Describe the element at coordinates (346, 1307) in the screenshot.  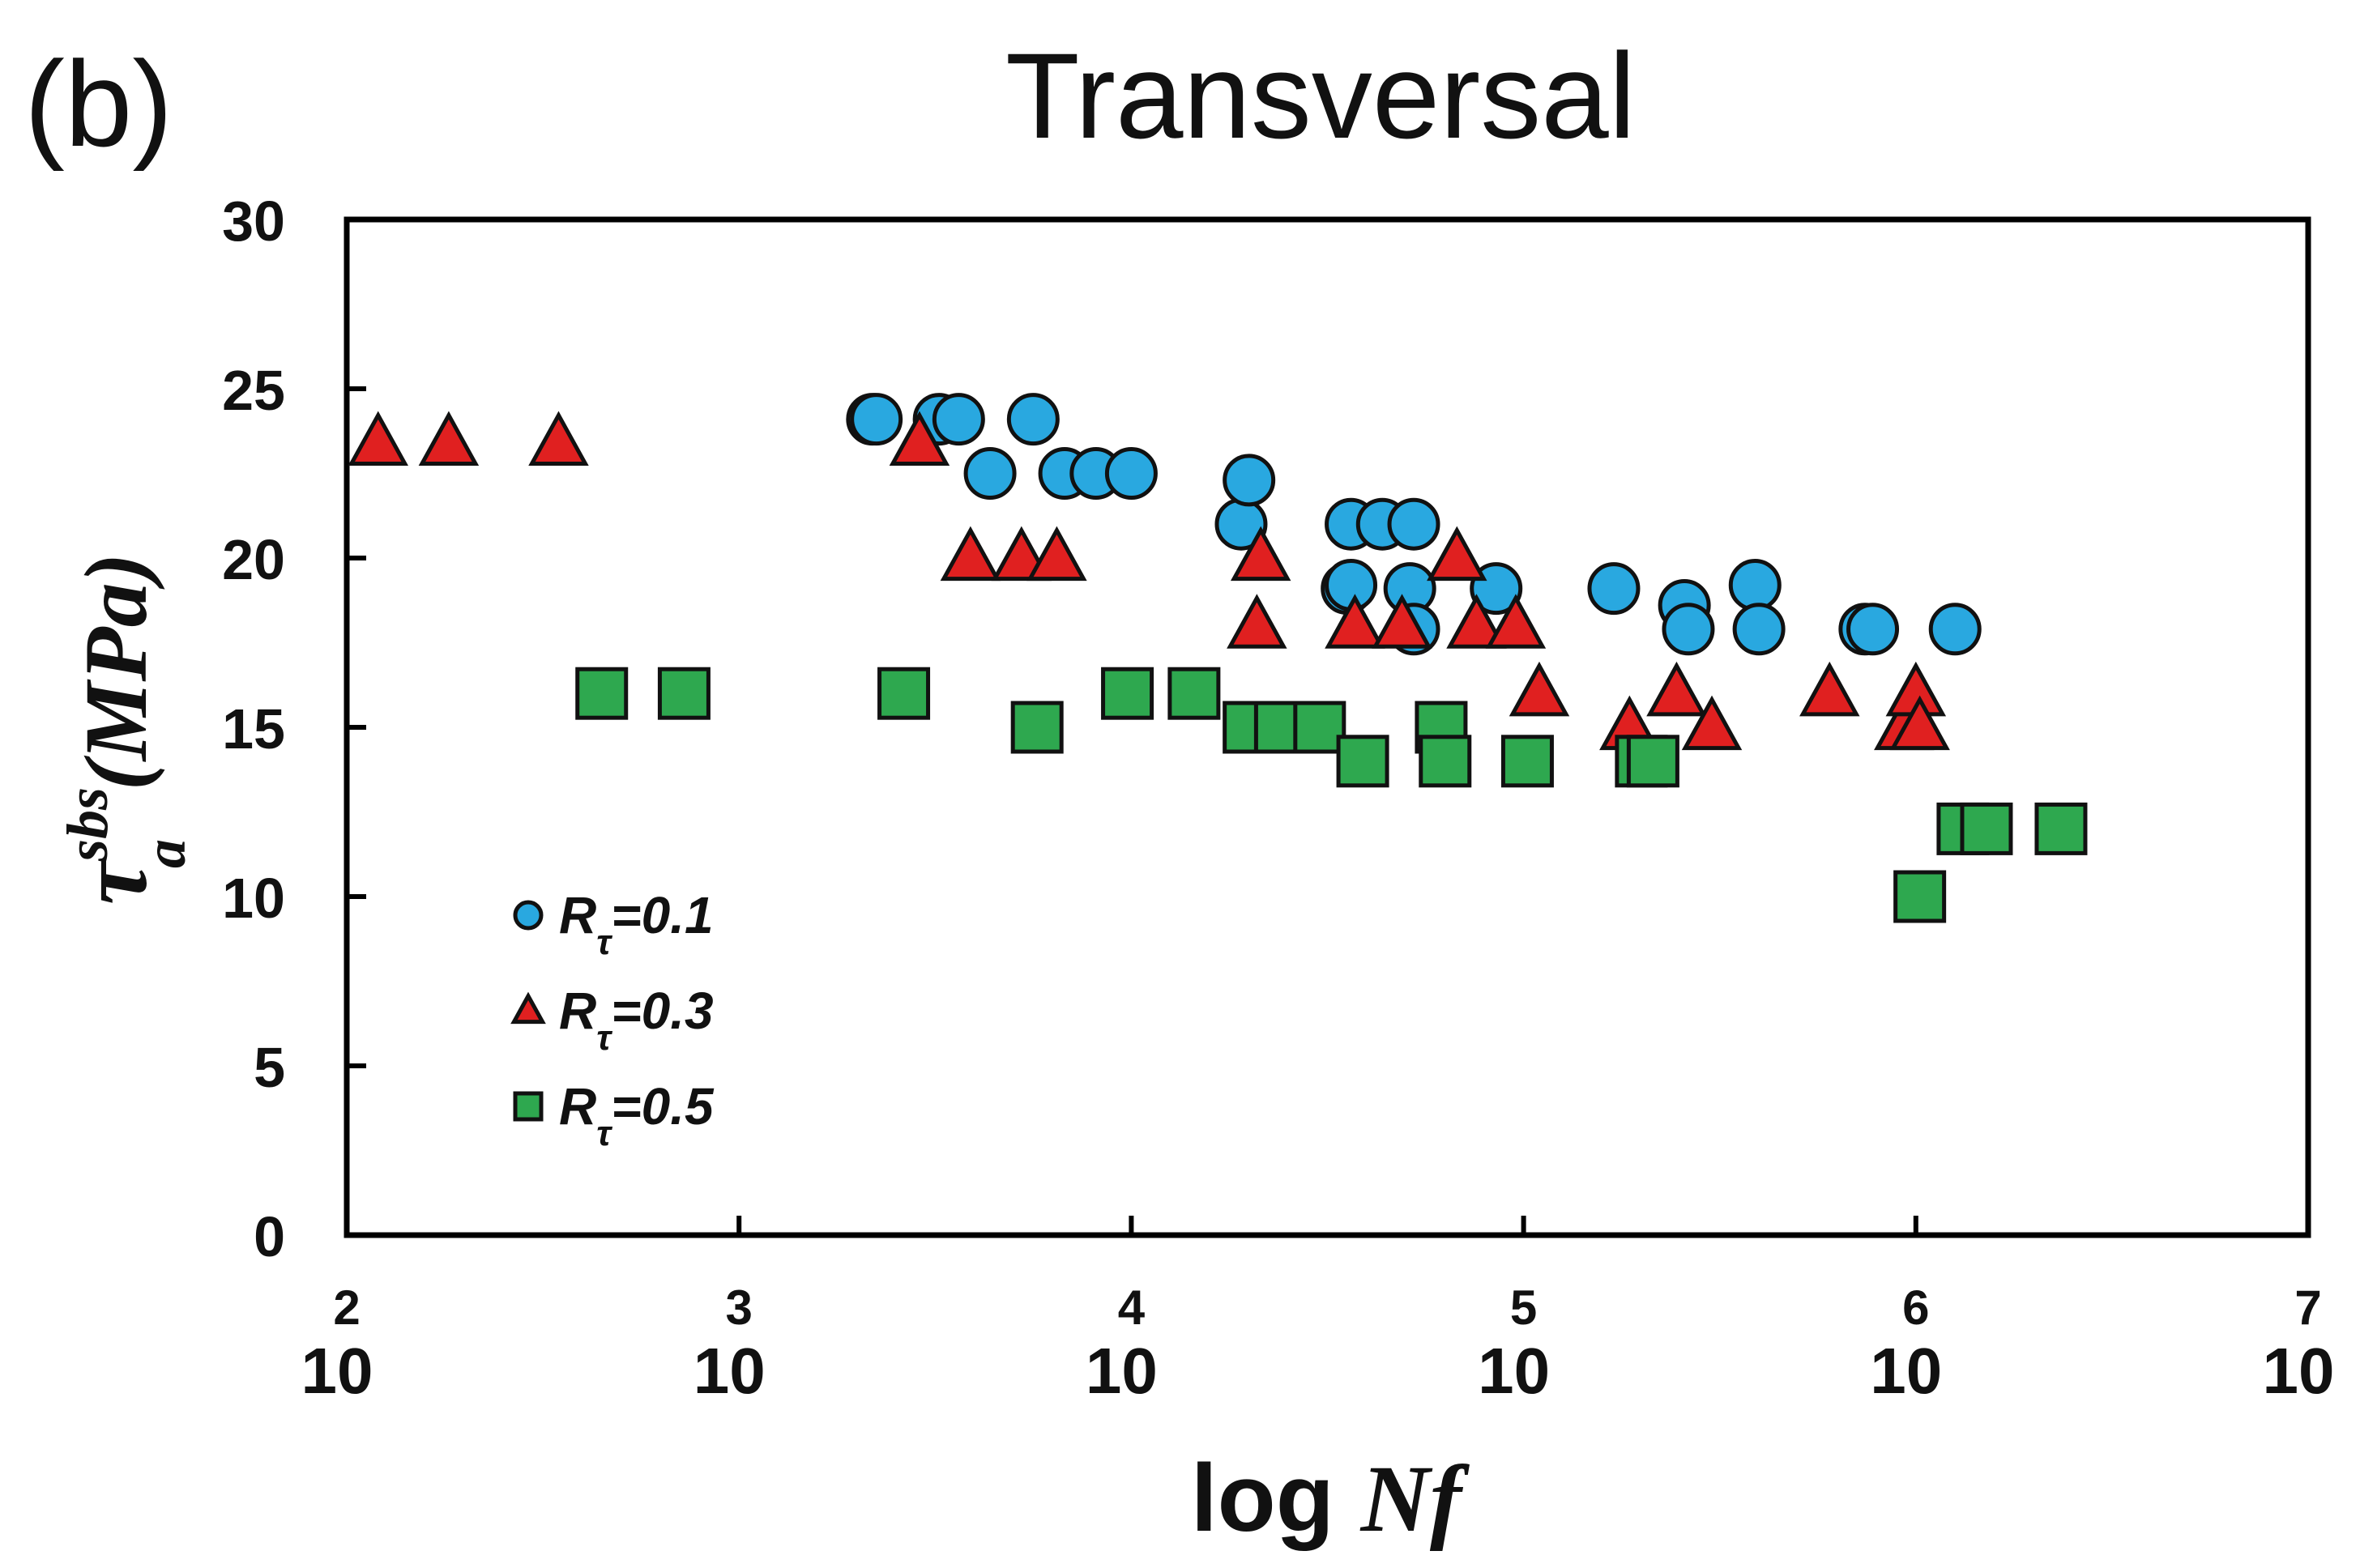
I see `x-tick-label-exponent: 2` at that location.